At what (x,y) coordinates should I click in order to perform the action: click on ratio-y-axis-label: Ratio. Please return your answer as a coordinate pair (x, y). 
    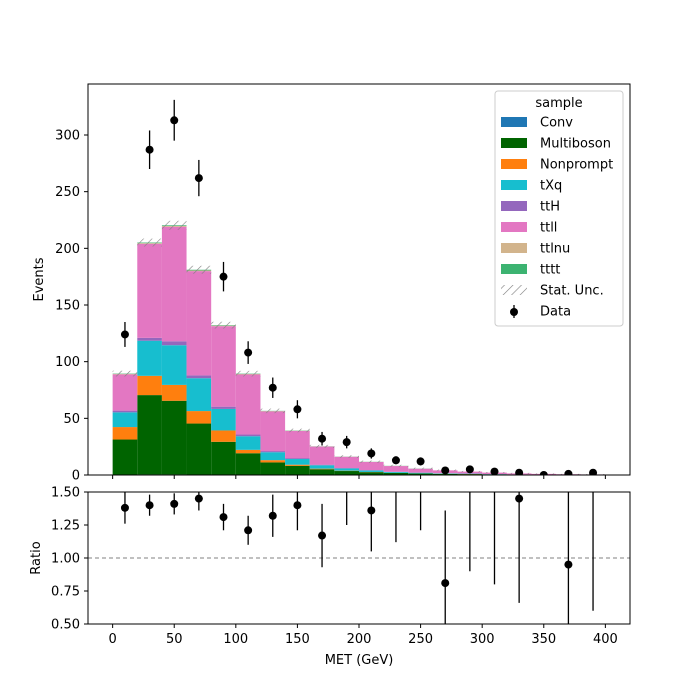
    Looking at the image, I should click on (36, 557).